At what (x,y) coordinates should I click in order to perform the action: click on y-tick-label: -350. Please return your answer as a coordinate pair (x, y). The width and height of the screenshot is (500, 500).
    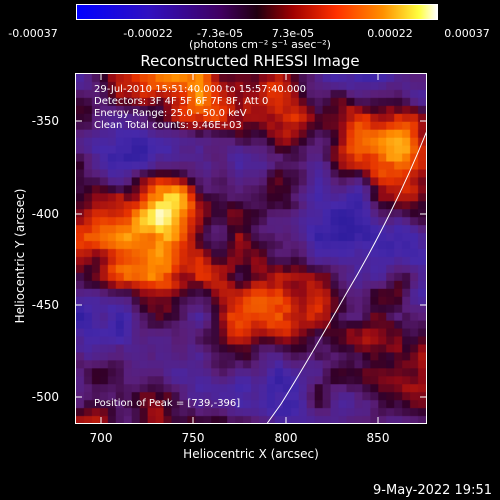
    Looking at the image, I should click on (45, 121).